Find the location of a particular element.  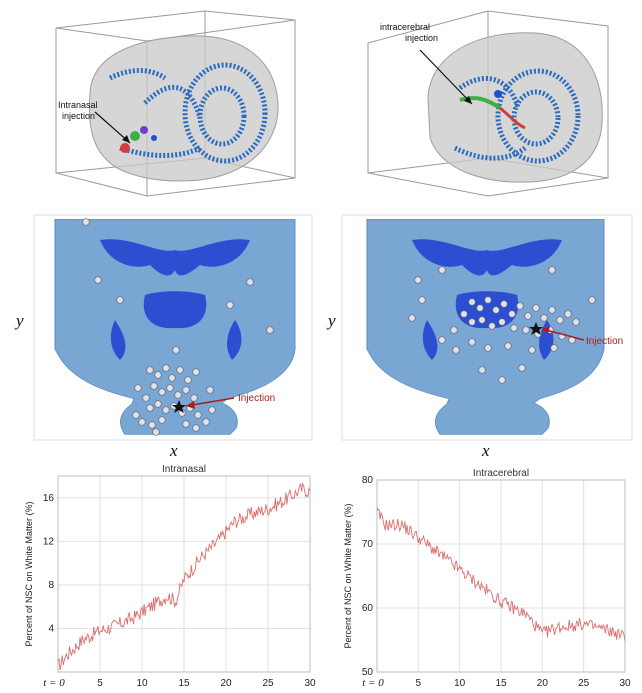

brain-3d-intracerebral-canvas: intracerebral injection is located at coordinates (488, 103).